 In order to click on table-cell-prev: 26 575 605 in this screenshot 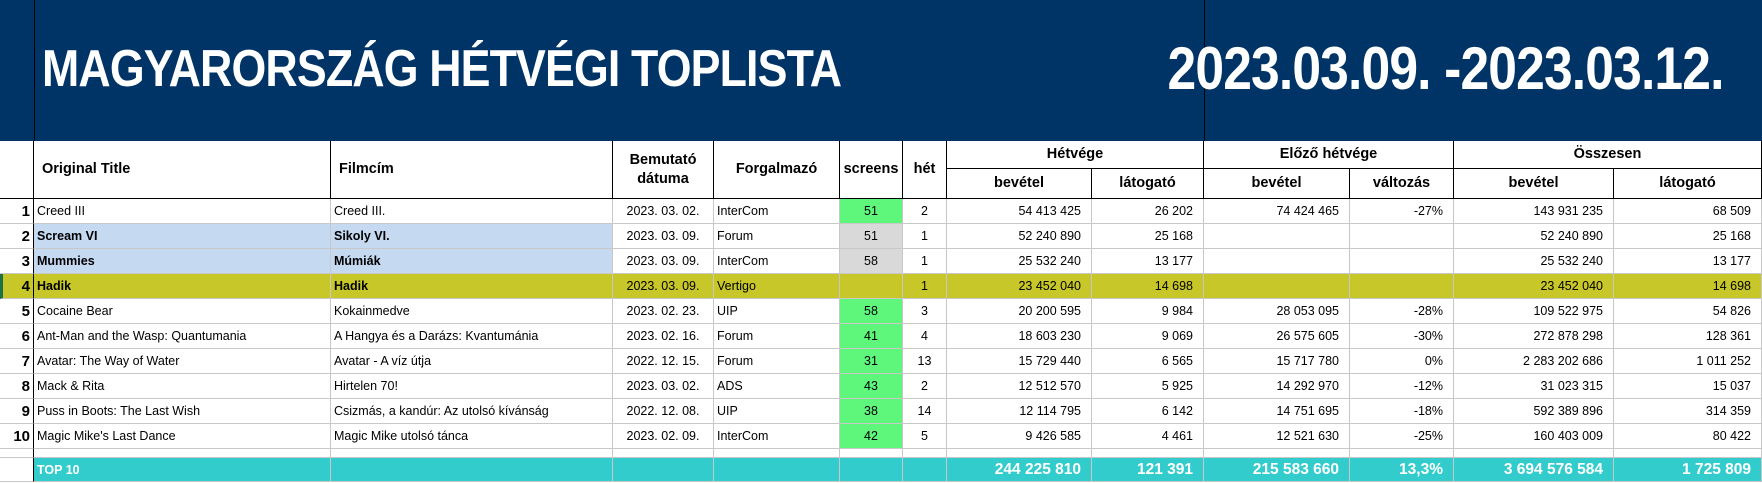, I will do `click(1277, 336)`.